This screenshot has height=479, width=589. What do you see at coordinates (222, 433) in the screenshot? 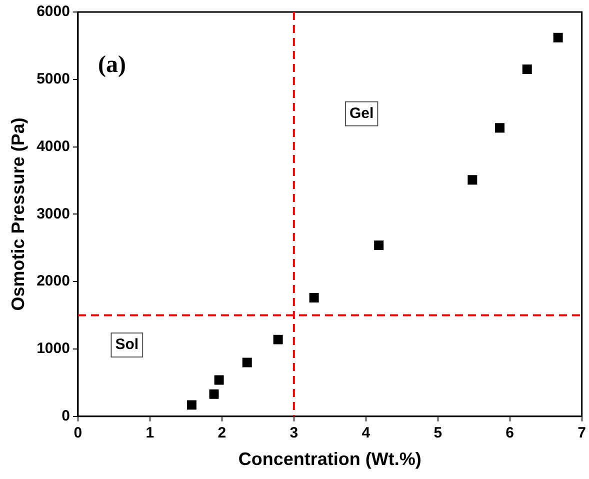
I see `x-tick-label: 2` at bounding box center [222, 433].